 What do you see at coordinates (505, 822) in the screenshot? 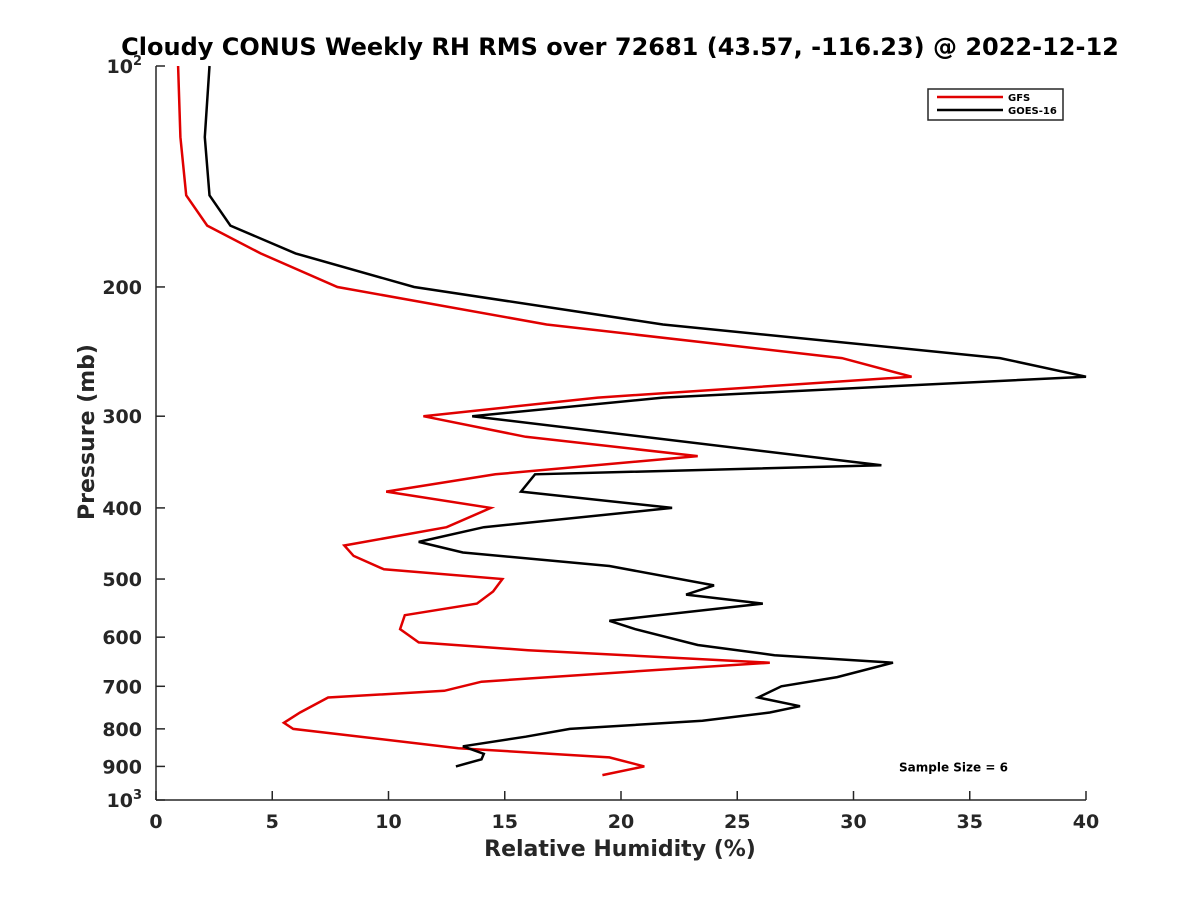
I see `x-tick-label: 15` at bounding box center [505, 822].